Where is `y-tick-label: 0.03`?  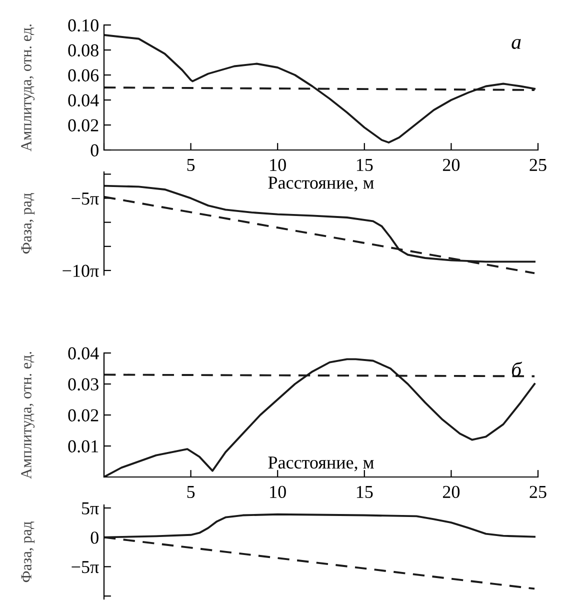
y-tick-label: 0.03 is located at coordinates (83, 384).